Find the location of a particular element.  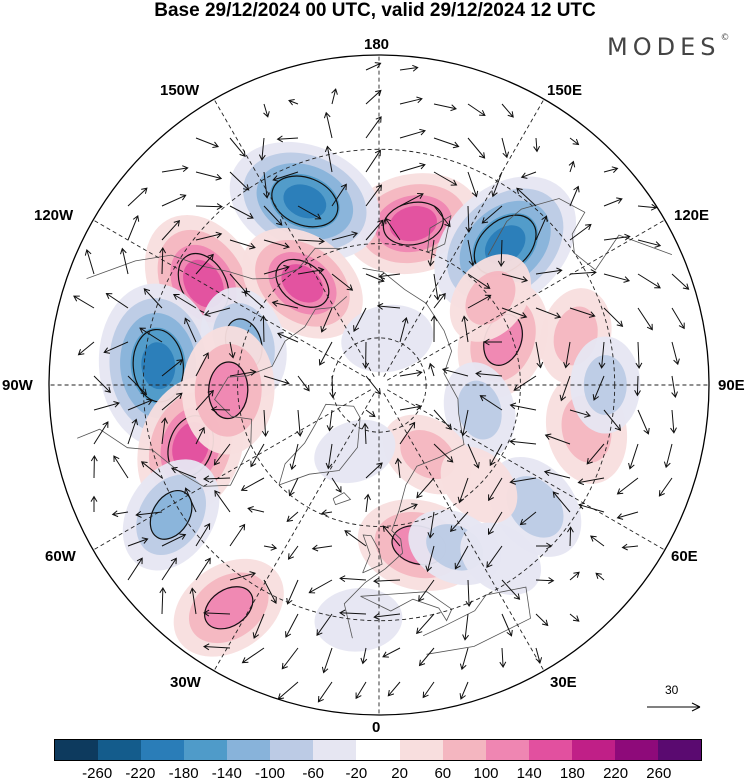

colorbar-tick-label: -180 is located at coordinates (183, 773).